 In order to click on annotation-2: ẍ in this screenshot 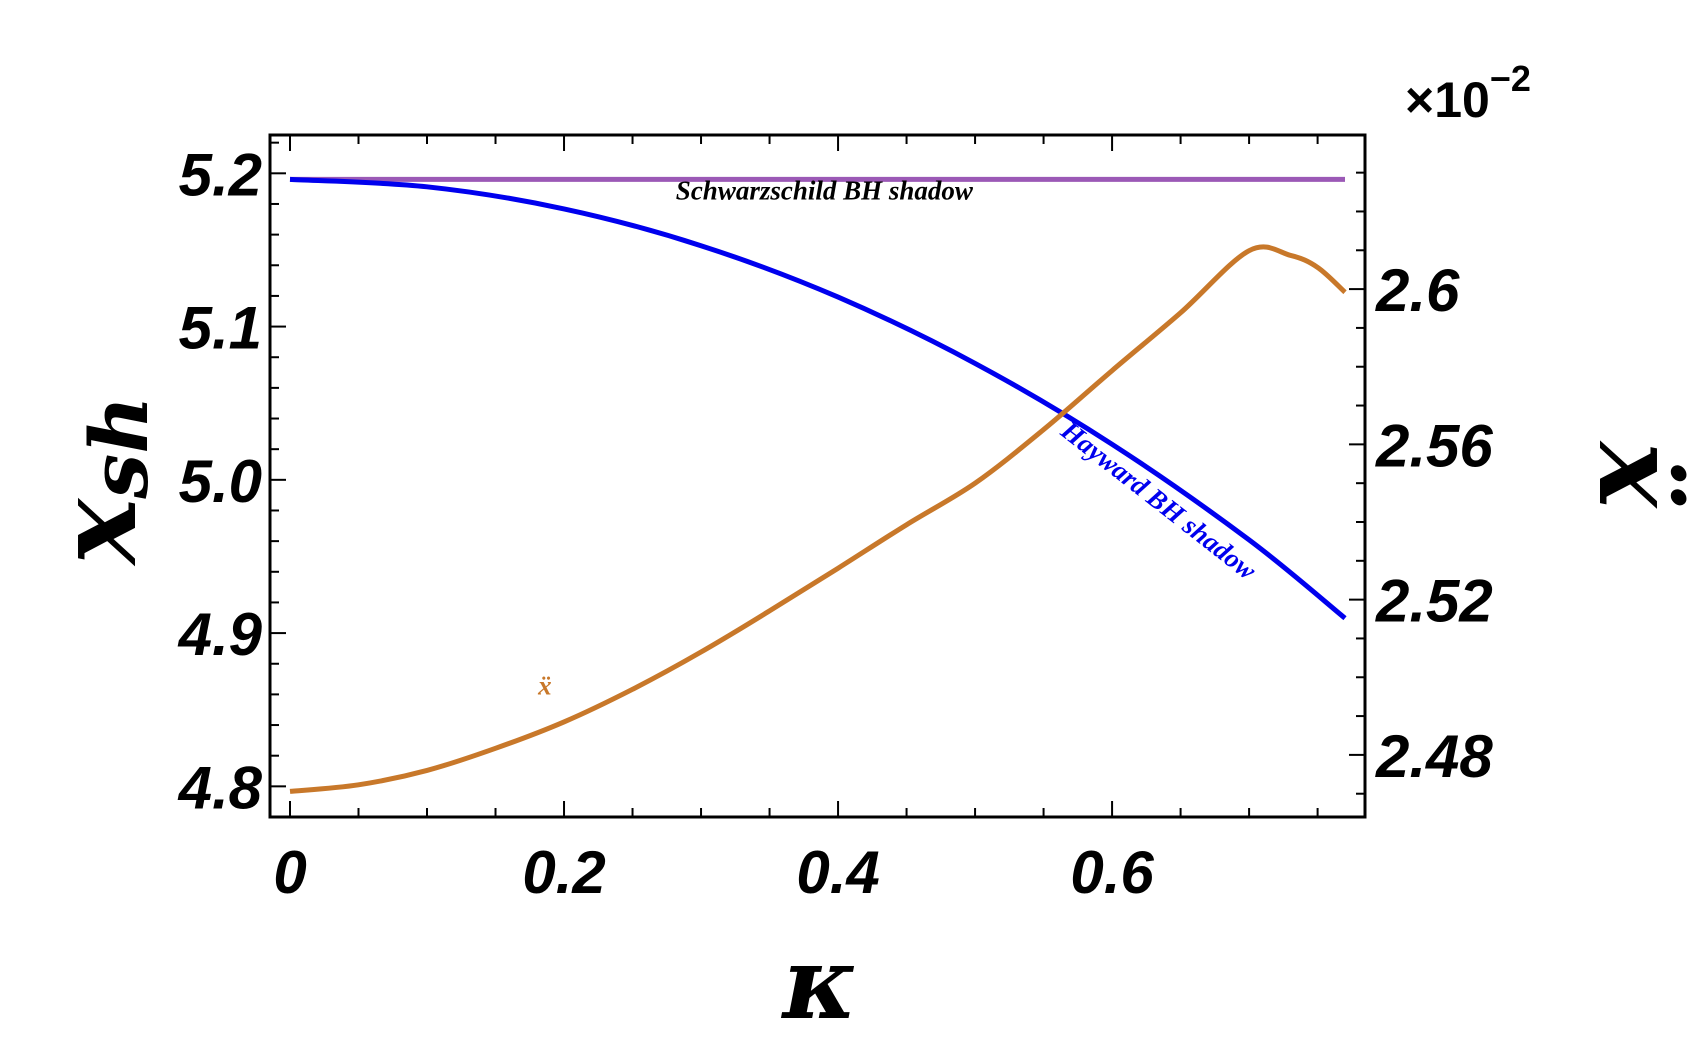, I will do `click(544, 685)`.